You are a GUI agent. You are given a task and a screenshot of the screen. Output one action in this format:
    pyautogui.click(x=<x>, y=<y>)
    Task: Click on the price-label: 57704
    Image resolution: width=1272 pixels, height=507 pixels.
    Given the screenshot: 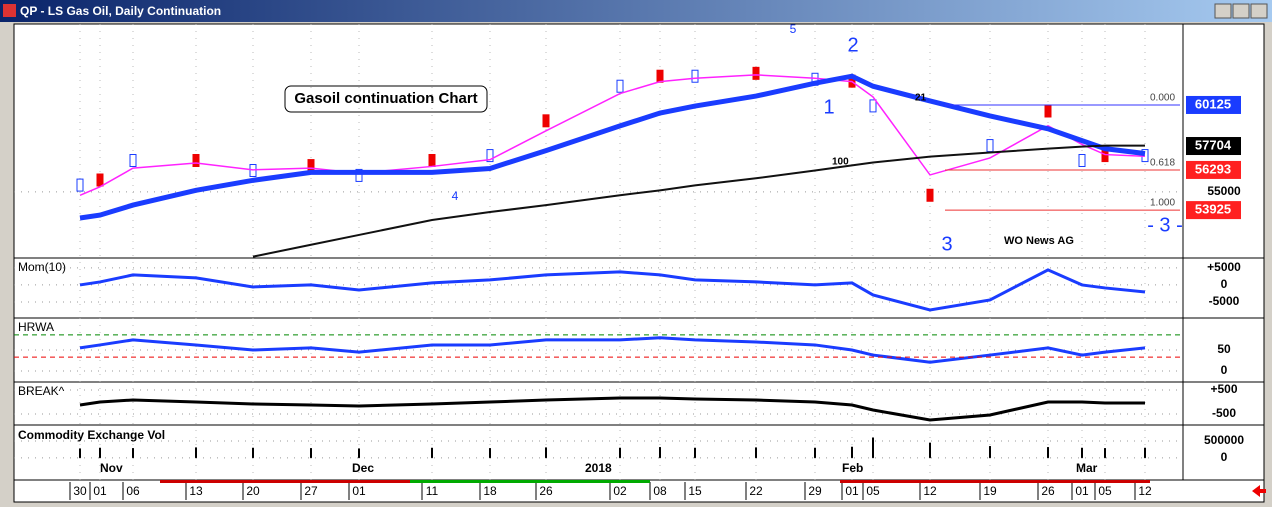 What is the action you would take?
    pyautogui.click(x=1213, y=144)
    